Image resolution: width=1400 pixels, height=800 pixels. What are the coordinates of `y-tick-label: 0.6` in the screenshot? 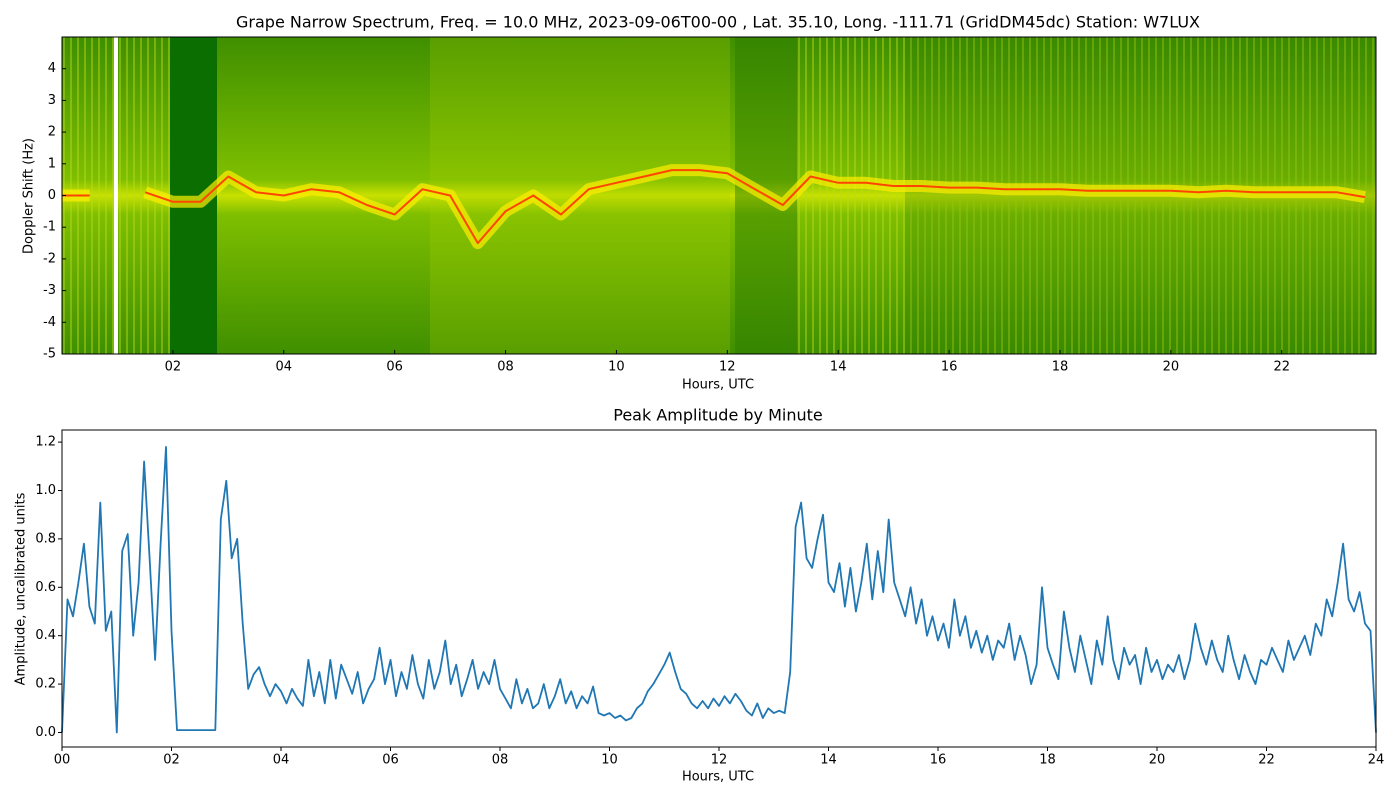 It's located at (45, 587).